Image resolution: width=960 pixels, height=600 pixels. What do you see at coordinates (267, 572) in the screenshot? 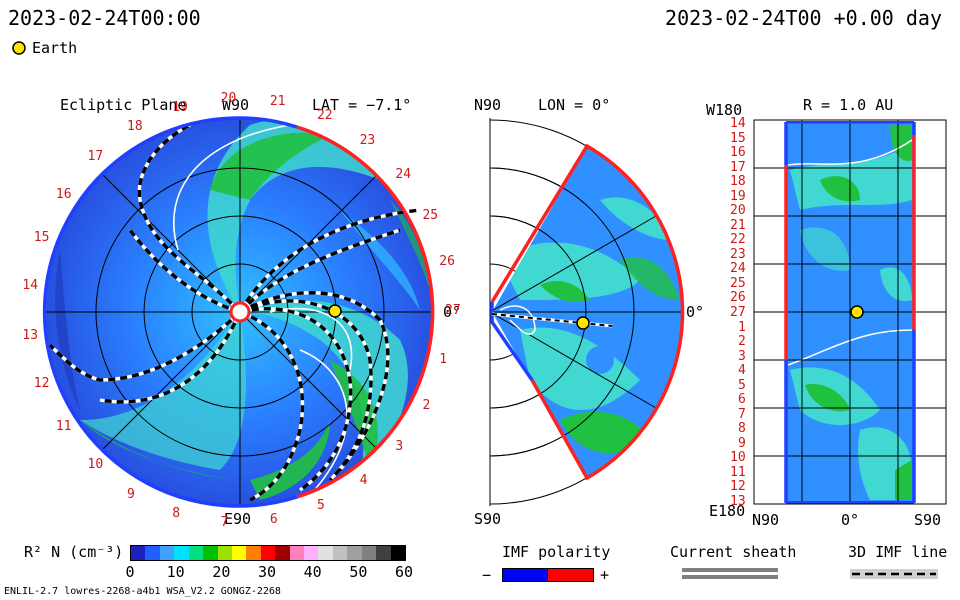
I see `colorbar-tick-30: 30` at bounding box center [267, 572].